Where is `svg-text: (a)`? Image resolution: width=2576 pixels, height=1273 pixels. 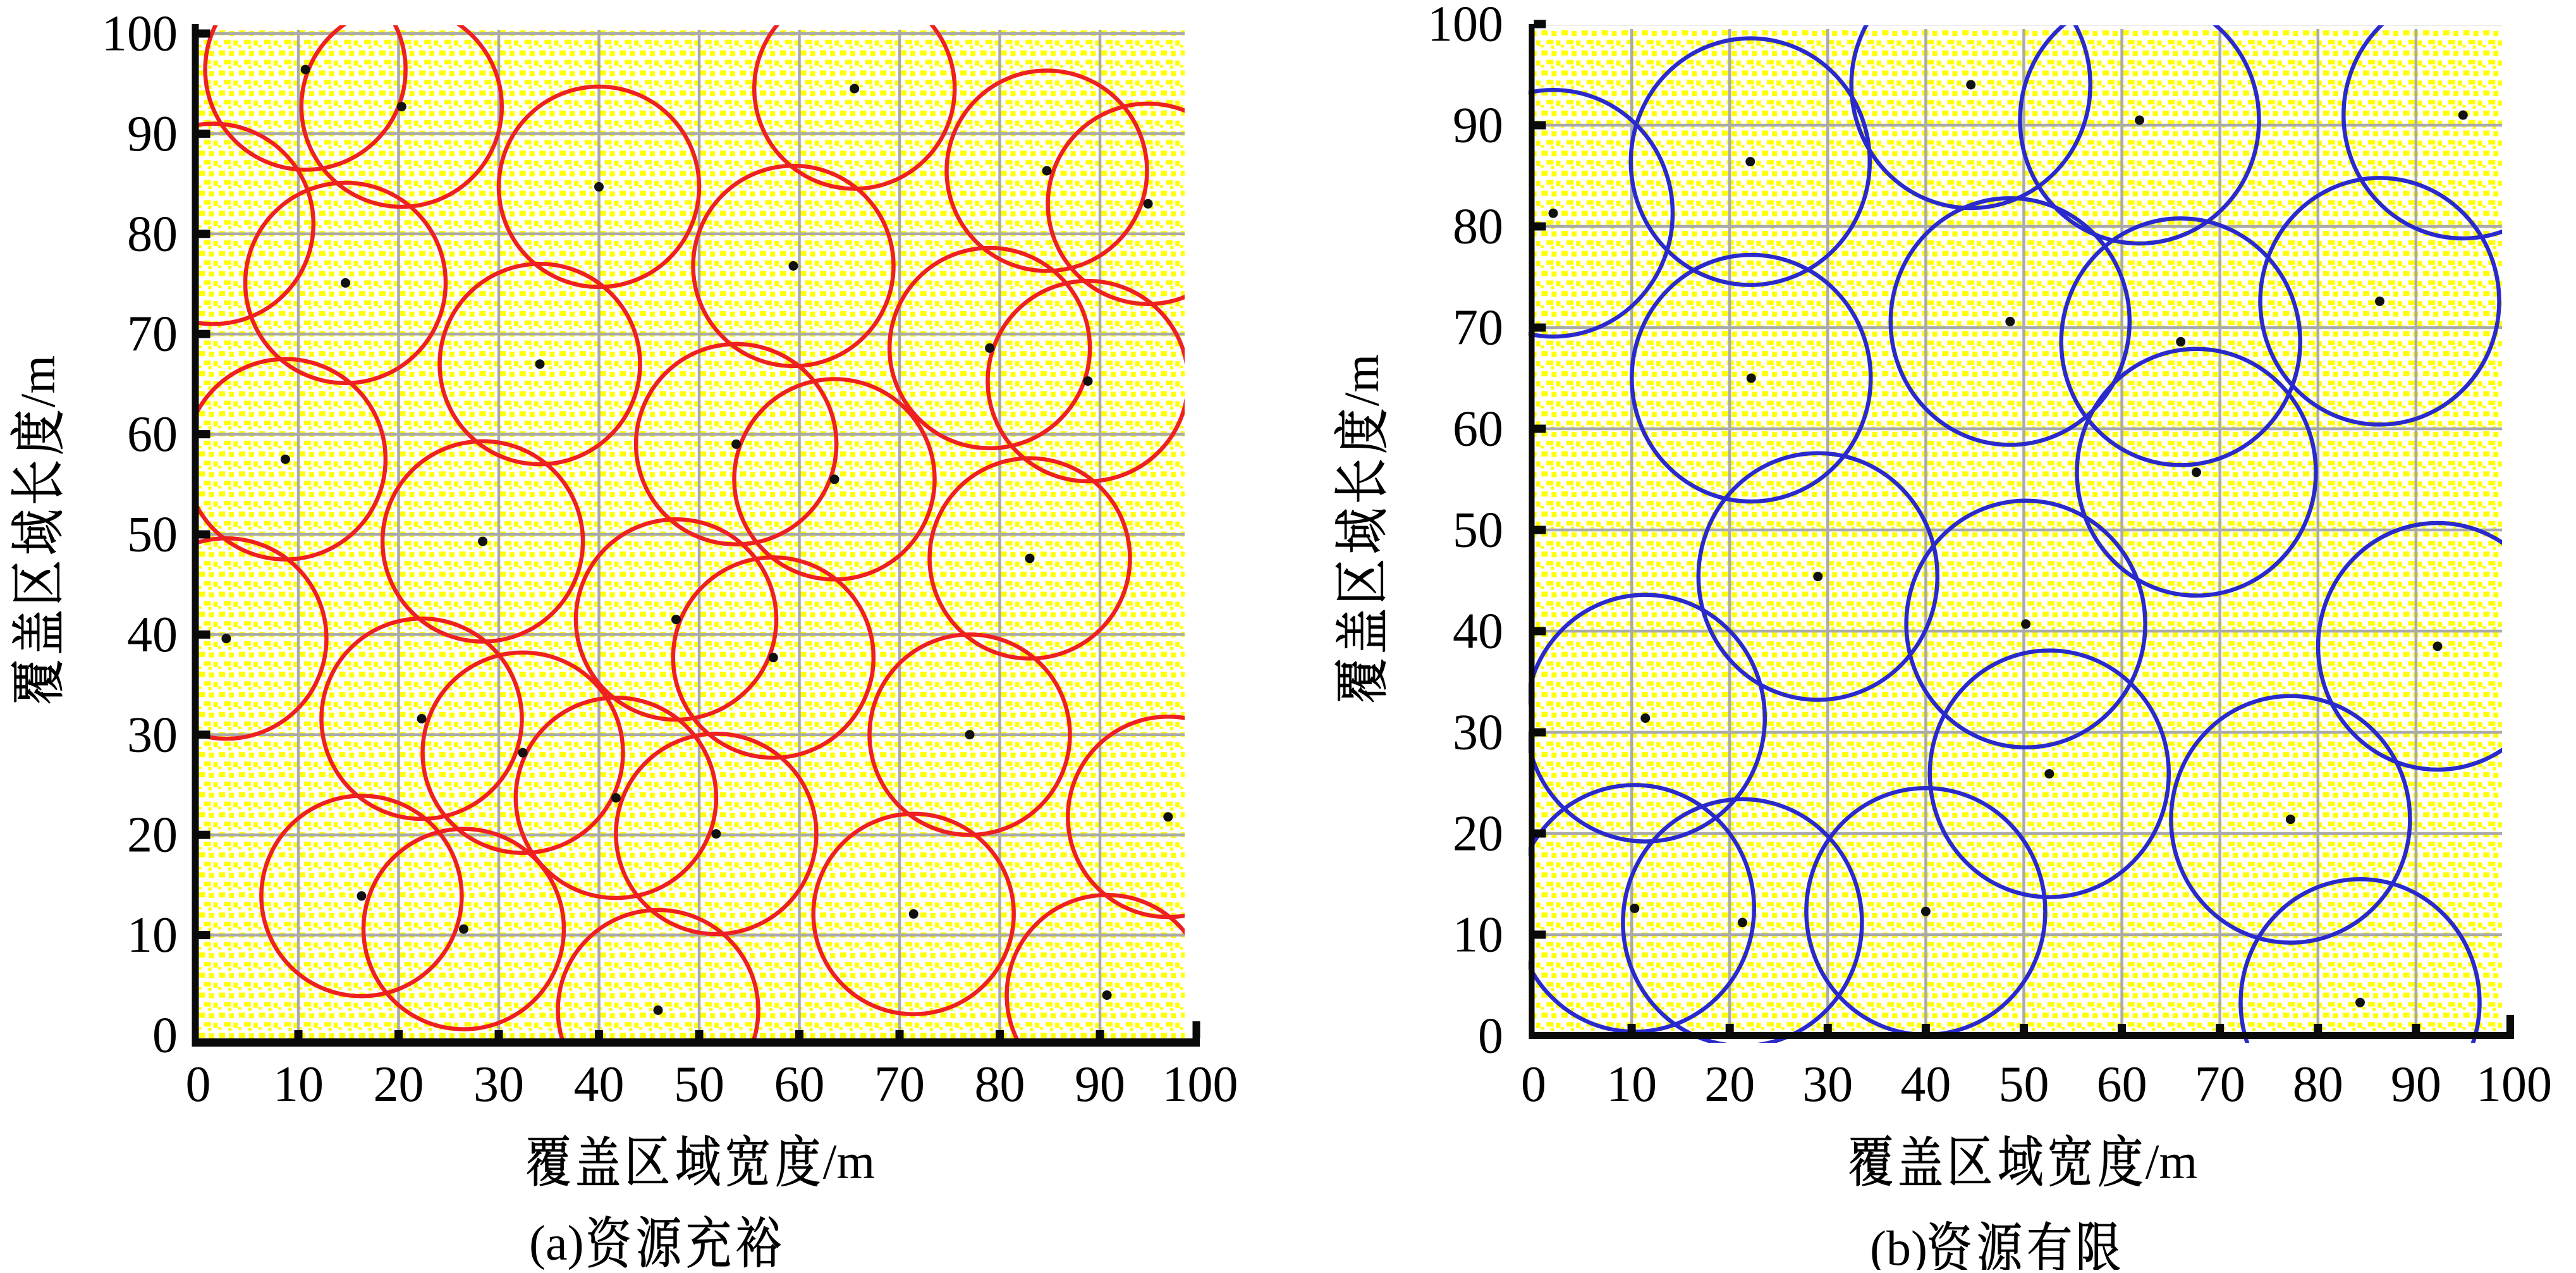
svg-text: (a) is located at coordinates (556, 1242).